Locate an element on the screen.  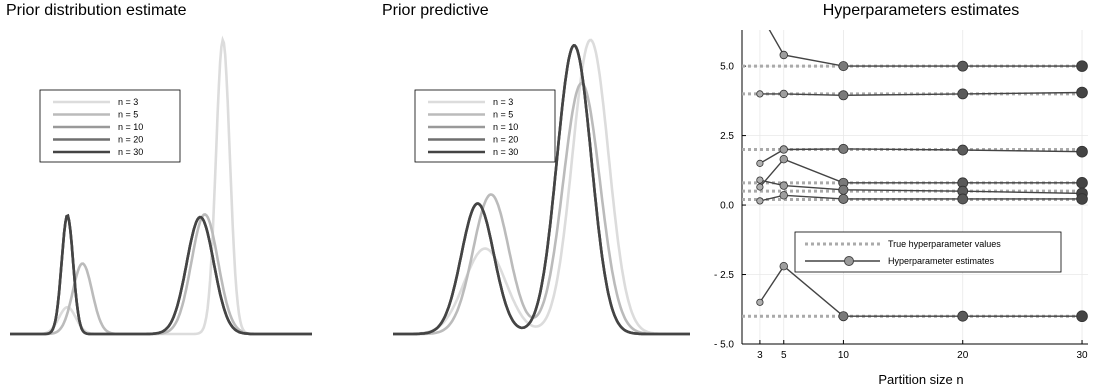
legend-estimate-marker is located at coordinates (849, 261).